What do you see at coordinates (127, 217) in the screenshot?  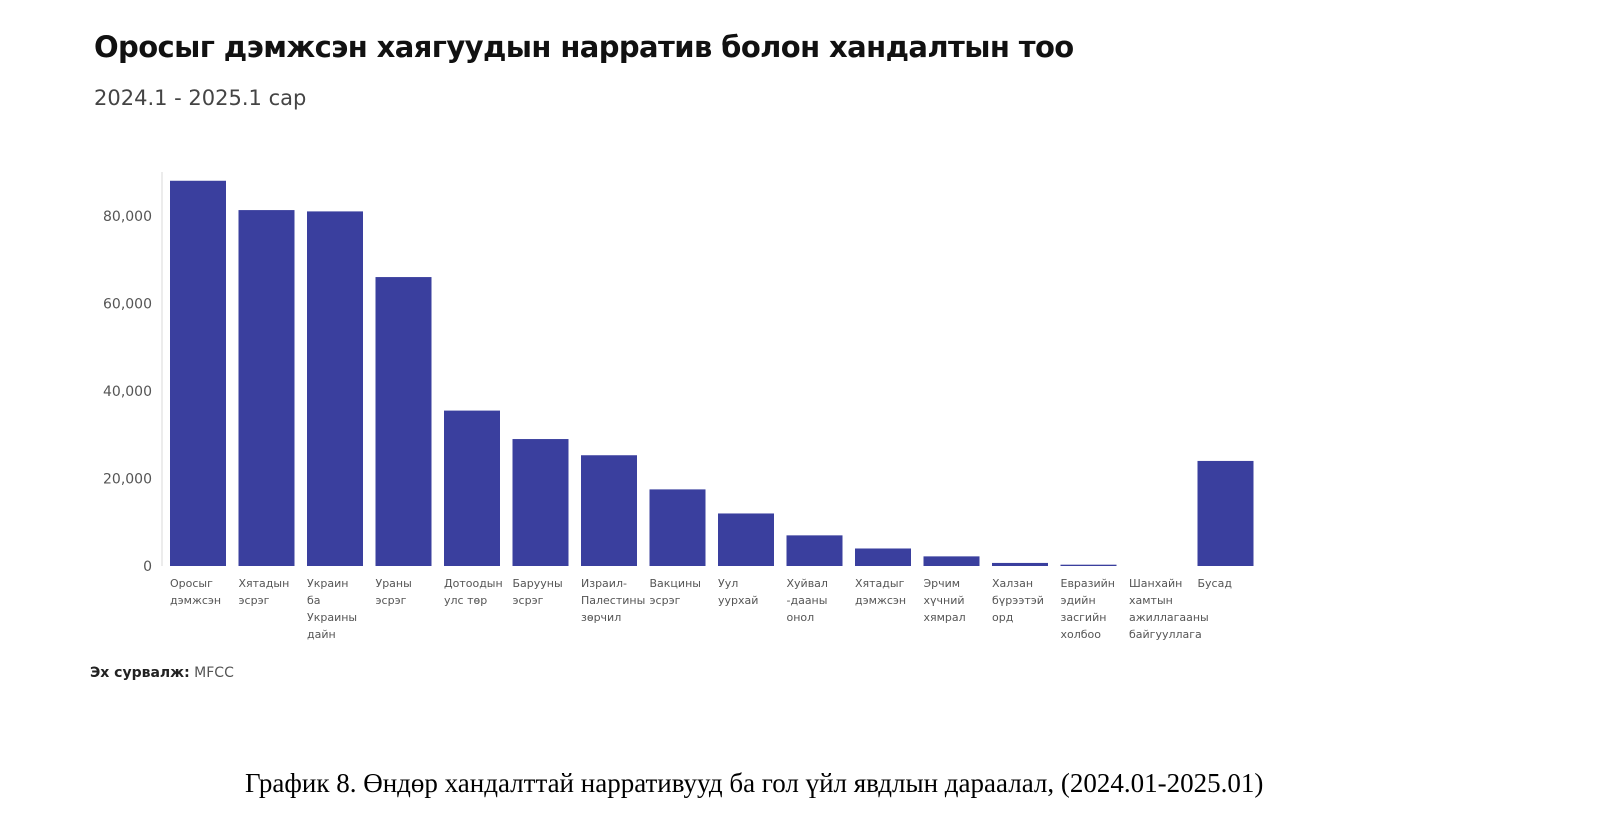 I see `y-tick-label: 80,000` at bounding box center [127, 217].